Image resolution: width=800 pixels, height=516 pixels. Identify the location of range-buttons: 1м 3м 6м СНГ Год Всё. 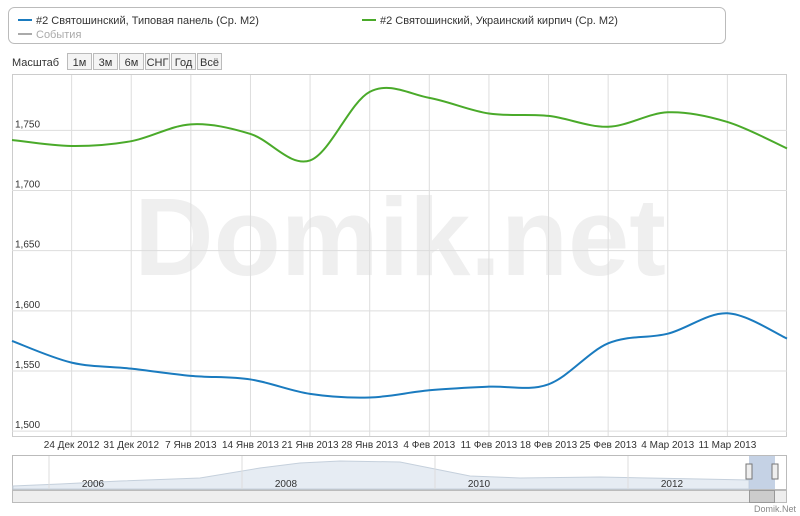
(144, 61).